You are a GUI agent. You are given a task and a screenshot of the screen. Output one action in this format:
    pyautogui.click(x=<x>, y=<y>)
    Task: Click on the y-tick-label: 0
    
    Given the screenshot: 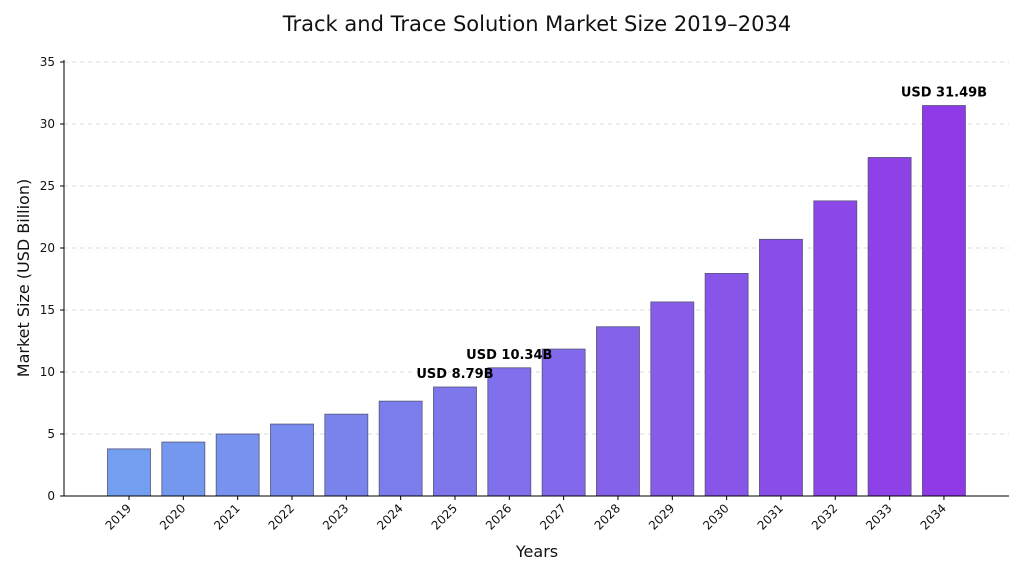 What is the action you would take?
    pyautogui.click(x=51, y=496)
    